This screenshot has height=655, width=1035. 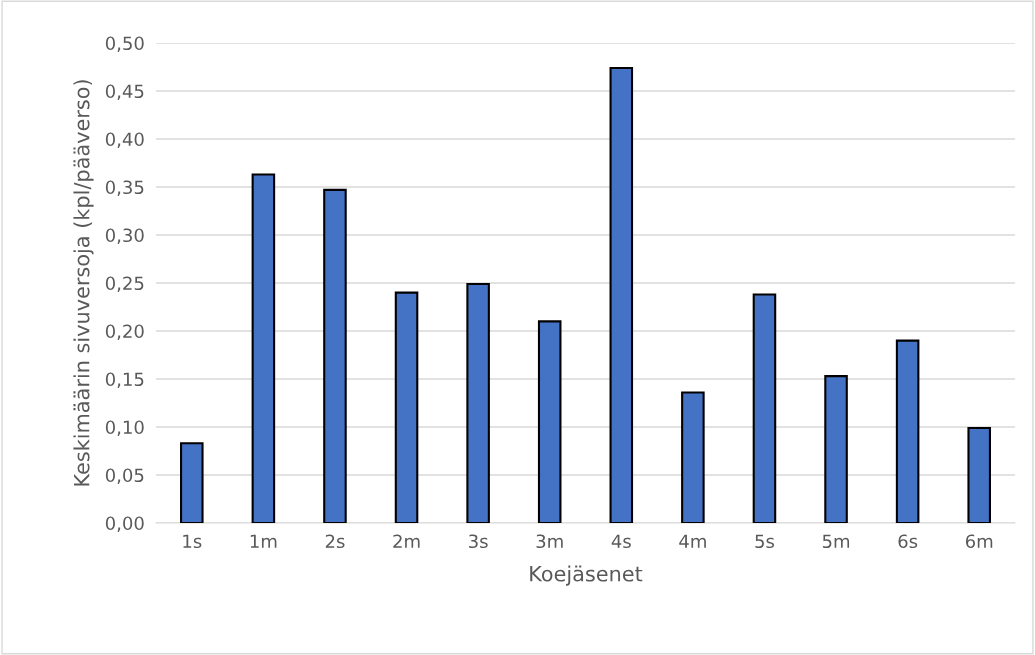 I want to click on y-tick-label: 0,10, so click(x=124, y=428).